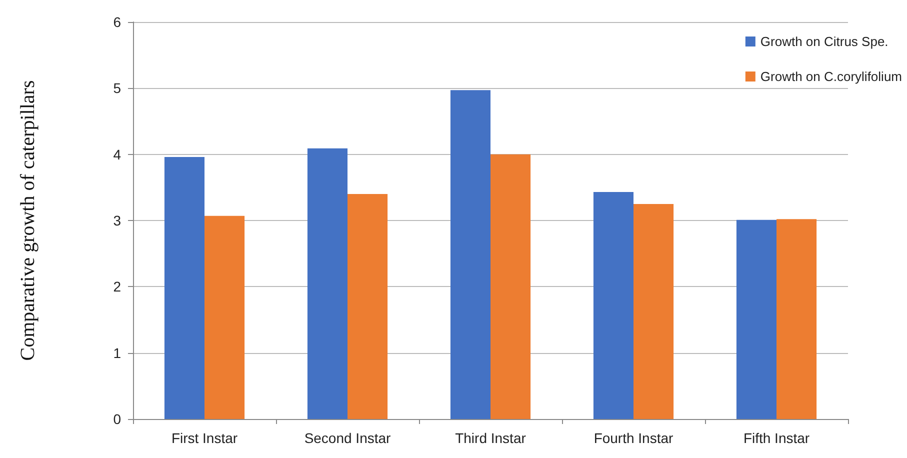 This screenshot has width=907, height=458. Describe the element at coordinates (117, 88) in the screenshot. I see `y-tick-label: 5` at that location.